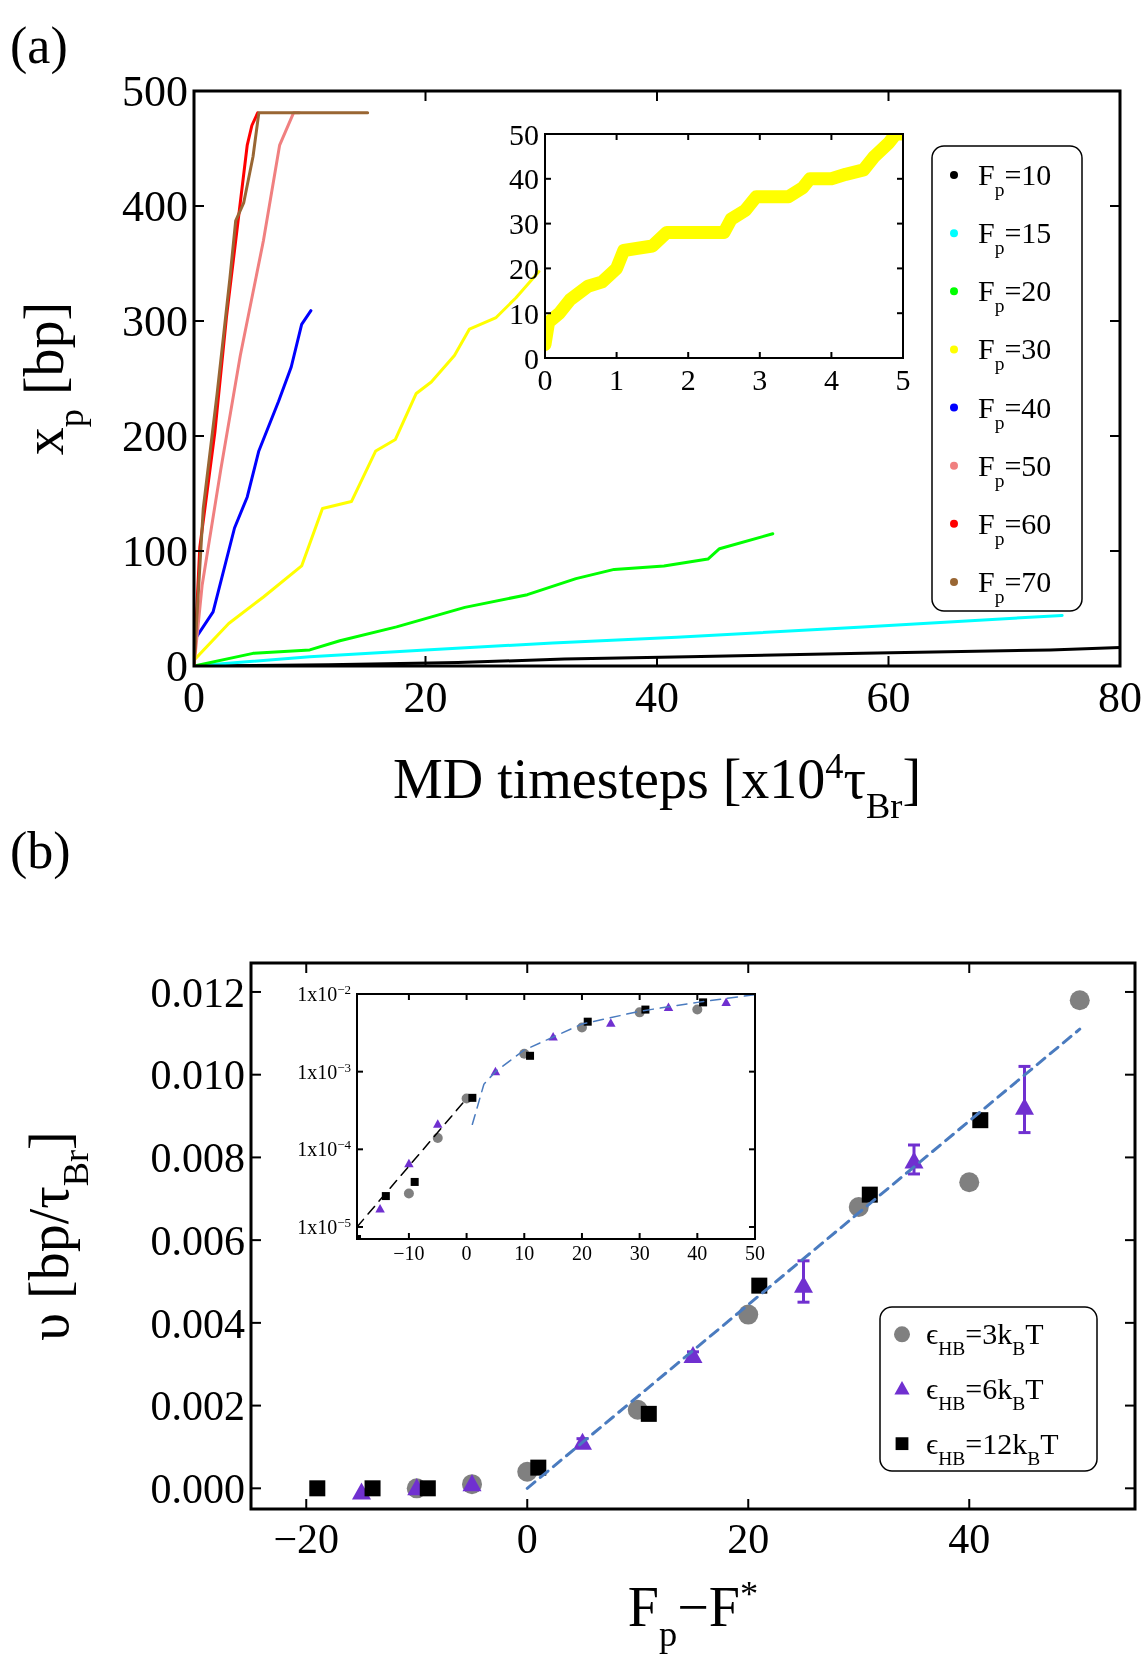  What do you see at coordinates (324, 1071) in the screenshot?
I see `y-tick-label: 1x10$^{−3}$` at bounding box center [324, 1071].